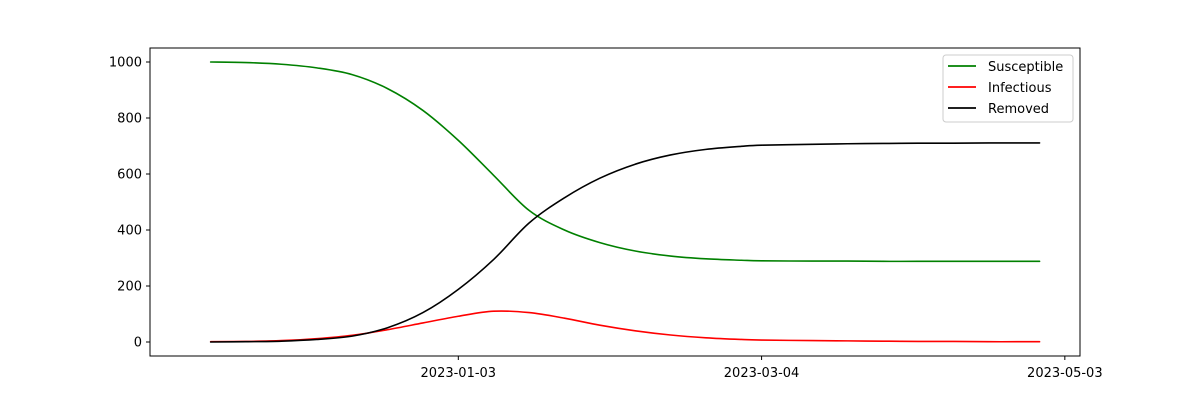 The width and height of the screenshot is (1200, 400). What do you see at coordinates (138, 343) in the screenshot?
I see `y-tick-label: 0` at bounding box center [138, 343].